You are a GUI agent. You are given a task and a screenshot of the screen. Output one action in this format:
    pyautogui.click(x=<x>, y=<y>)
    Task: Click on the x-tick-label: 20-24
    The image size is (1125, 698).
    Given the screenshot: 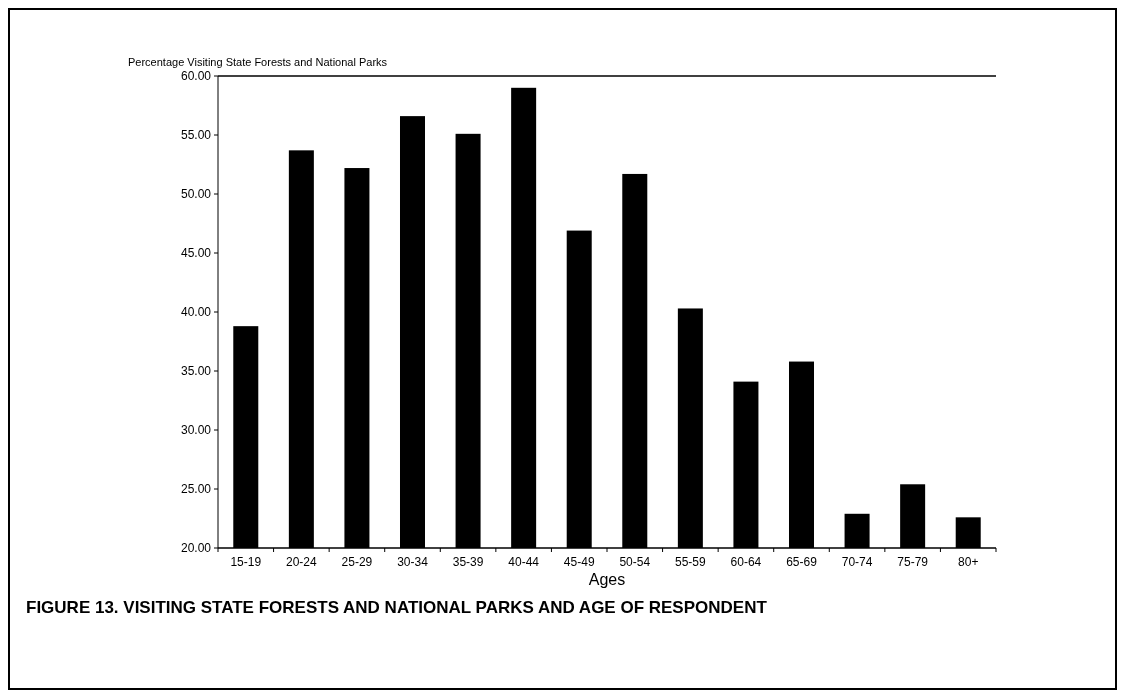 What is the action you would take?
    pyautogui.click(x=302, y=562)
    